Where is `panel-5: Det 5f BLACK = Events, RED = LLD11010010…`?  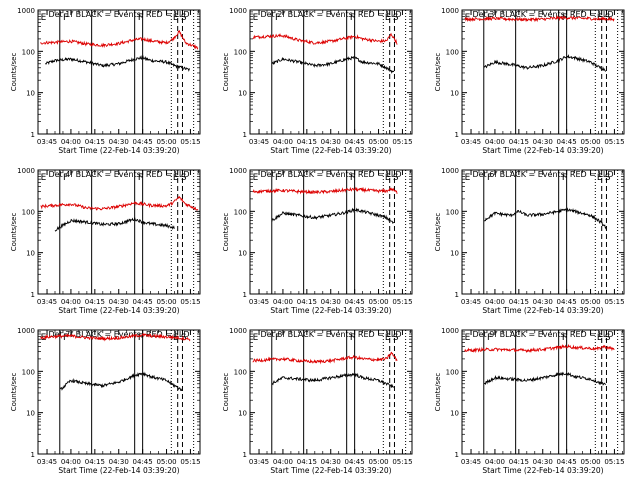 panel-5: Det 5f BLACK = Events, RED = LLD11010010… is located at coordinates (317, 241).